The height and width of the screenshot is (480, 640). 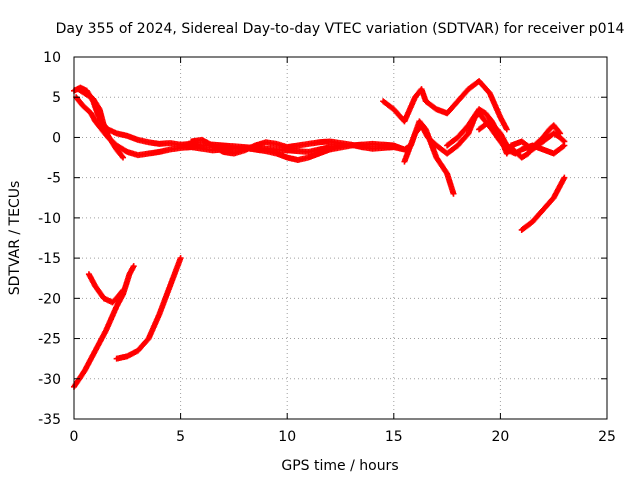 What do you see at coordinates (56, 138) in the screenshot?
I see `y-tick-label: 0` at bounding box center [56, 138].